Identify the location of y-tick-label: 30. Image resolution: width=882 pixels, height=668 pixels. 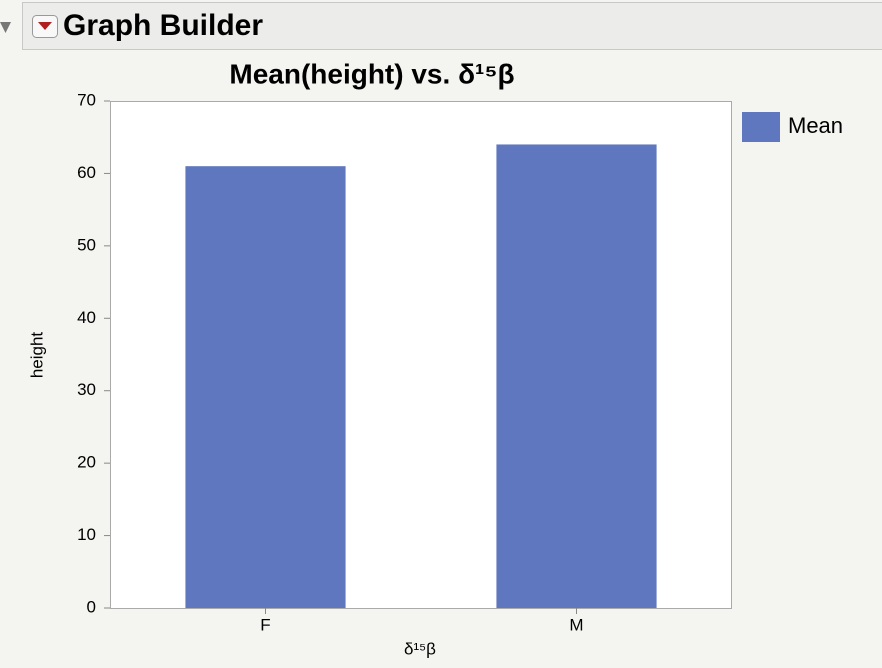
(86, 389).